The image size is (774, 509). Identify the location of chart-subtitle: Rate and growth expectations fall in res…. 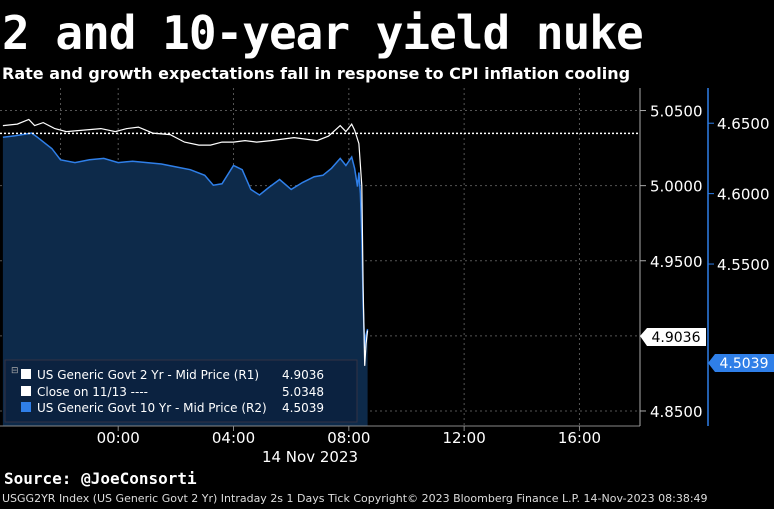
(316, 73).